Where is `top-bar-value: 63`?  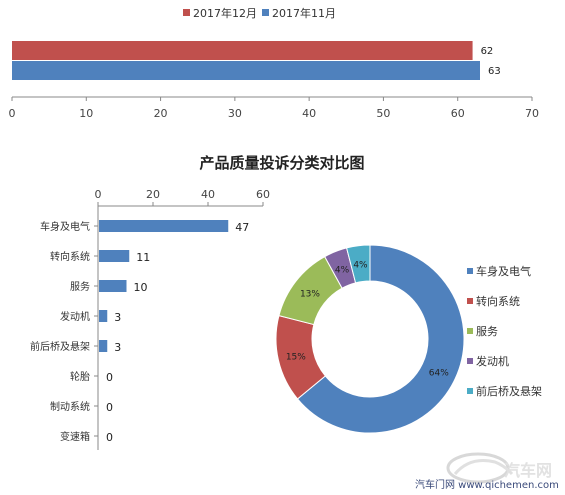
top-bar-value: 63 is located at coordinates (494, 71).